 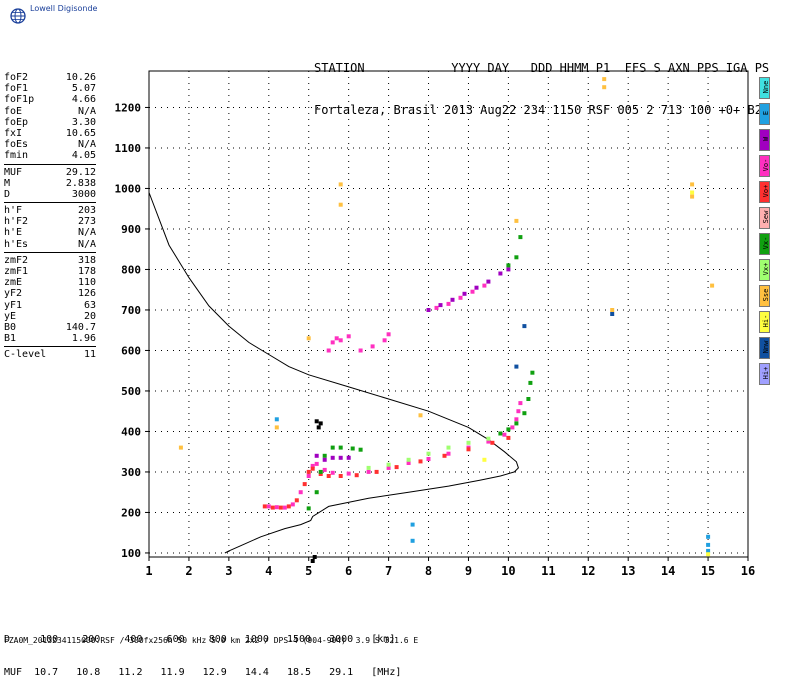 What do you see at coordinates (50, 122) in the screenshot?
I see `parameter-row: foEp 3.30` at bounding box center [50, 122].